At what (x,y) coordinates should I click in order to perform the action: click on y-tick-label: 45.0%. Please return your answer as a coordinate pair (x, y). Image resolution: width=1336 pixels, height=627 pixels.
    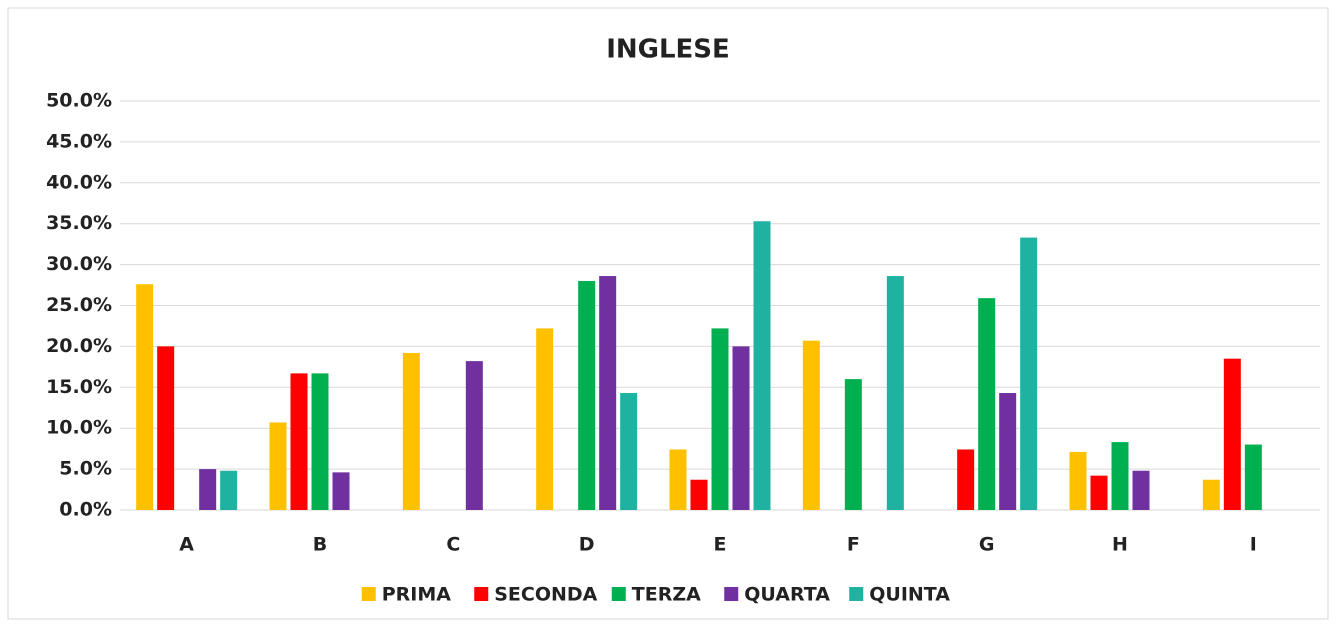
    Looking at the image, I should click on (79, 141).